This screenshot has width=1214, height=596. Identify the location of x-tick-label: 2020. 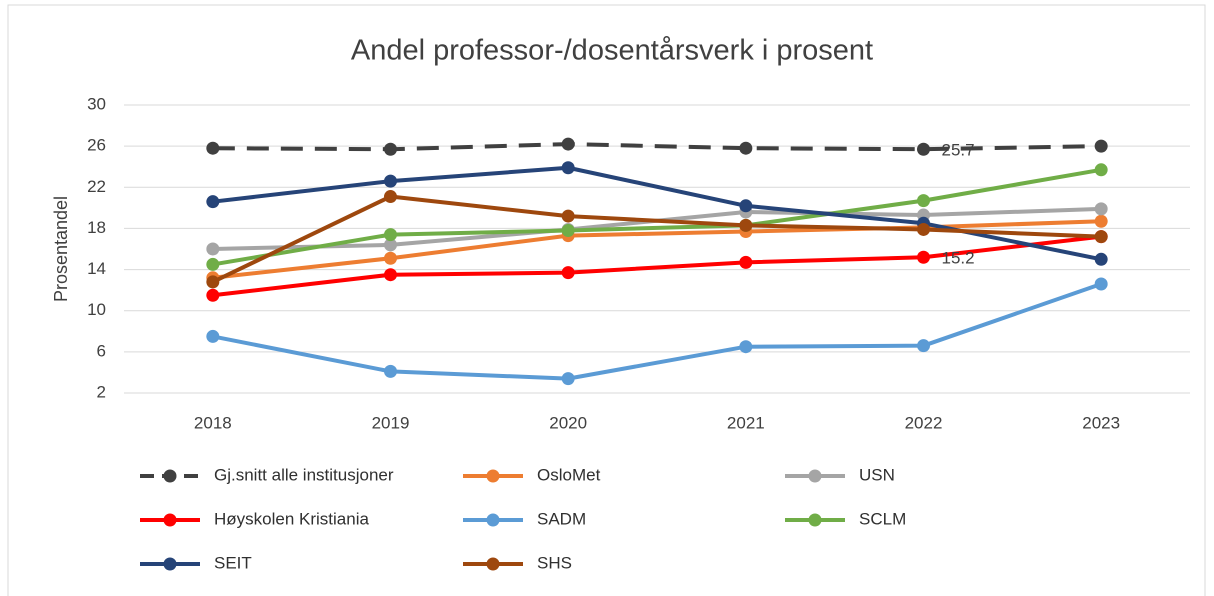
(568, 422).